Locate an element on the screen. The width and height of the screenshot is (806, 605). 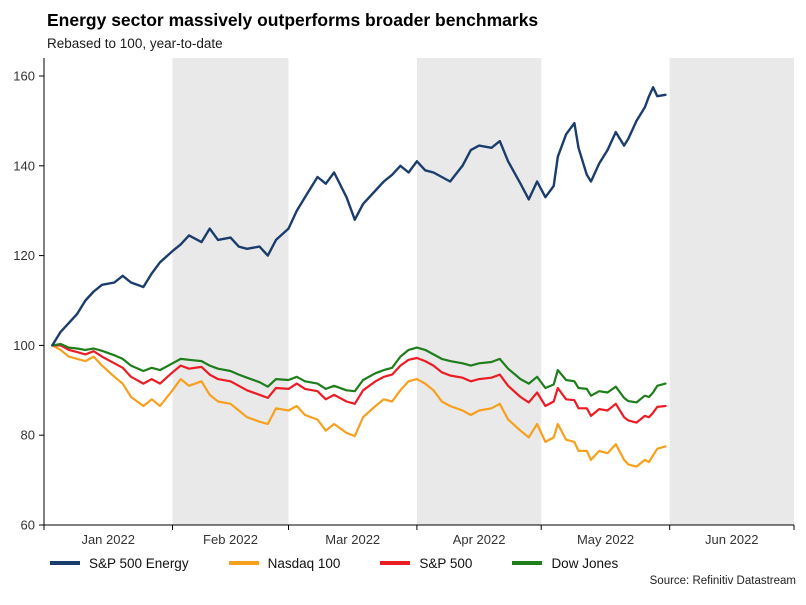
legend-item-nasdaq-100: Nasdaq 100 is located at coordinates (284, 563).